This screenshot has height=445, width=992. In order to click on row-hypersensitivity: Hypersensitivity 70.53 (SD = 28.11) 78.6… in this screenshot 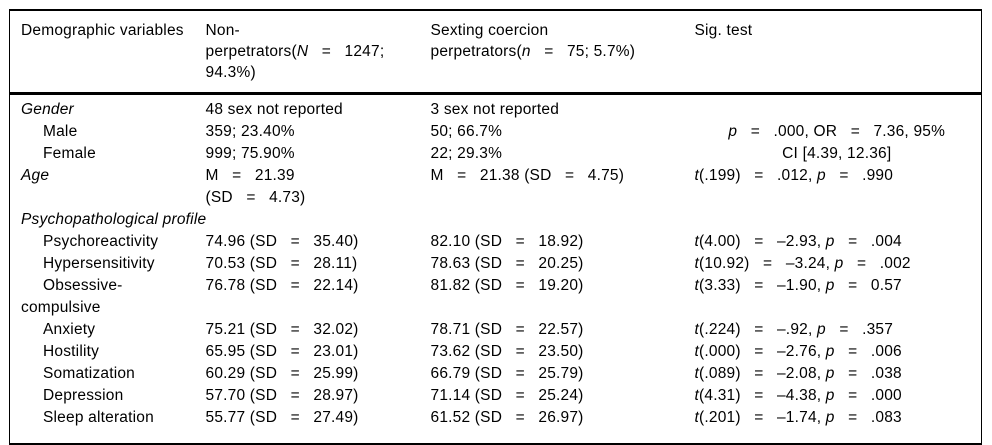, I will do `click(496, 264)`.